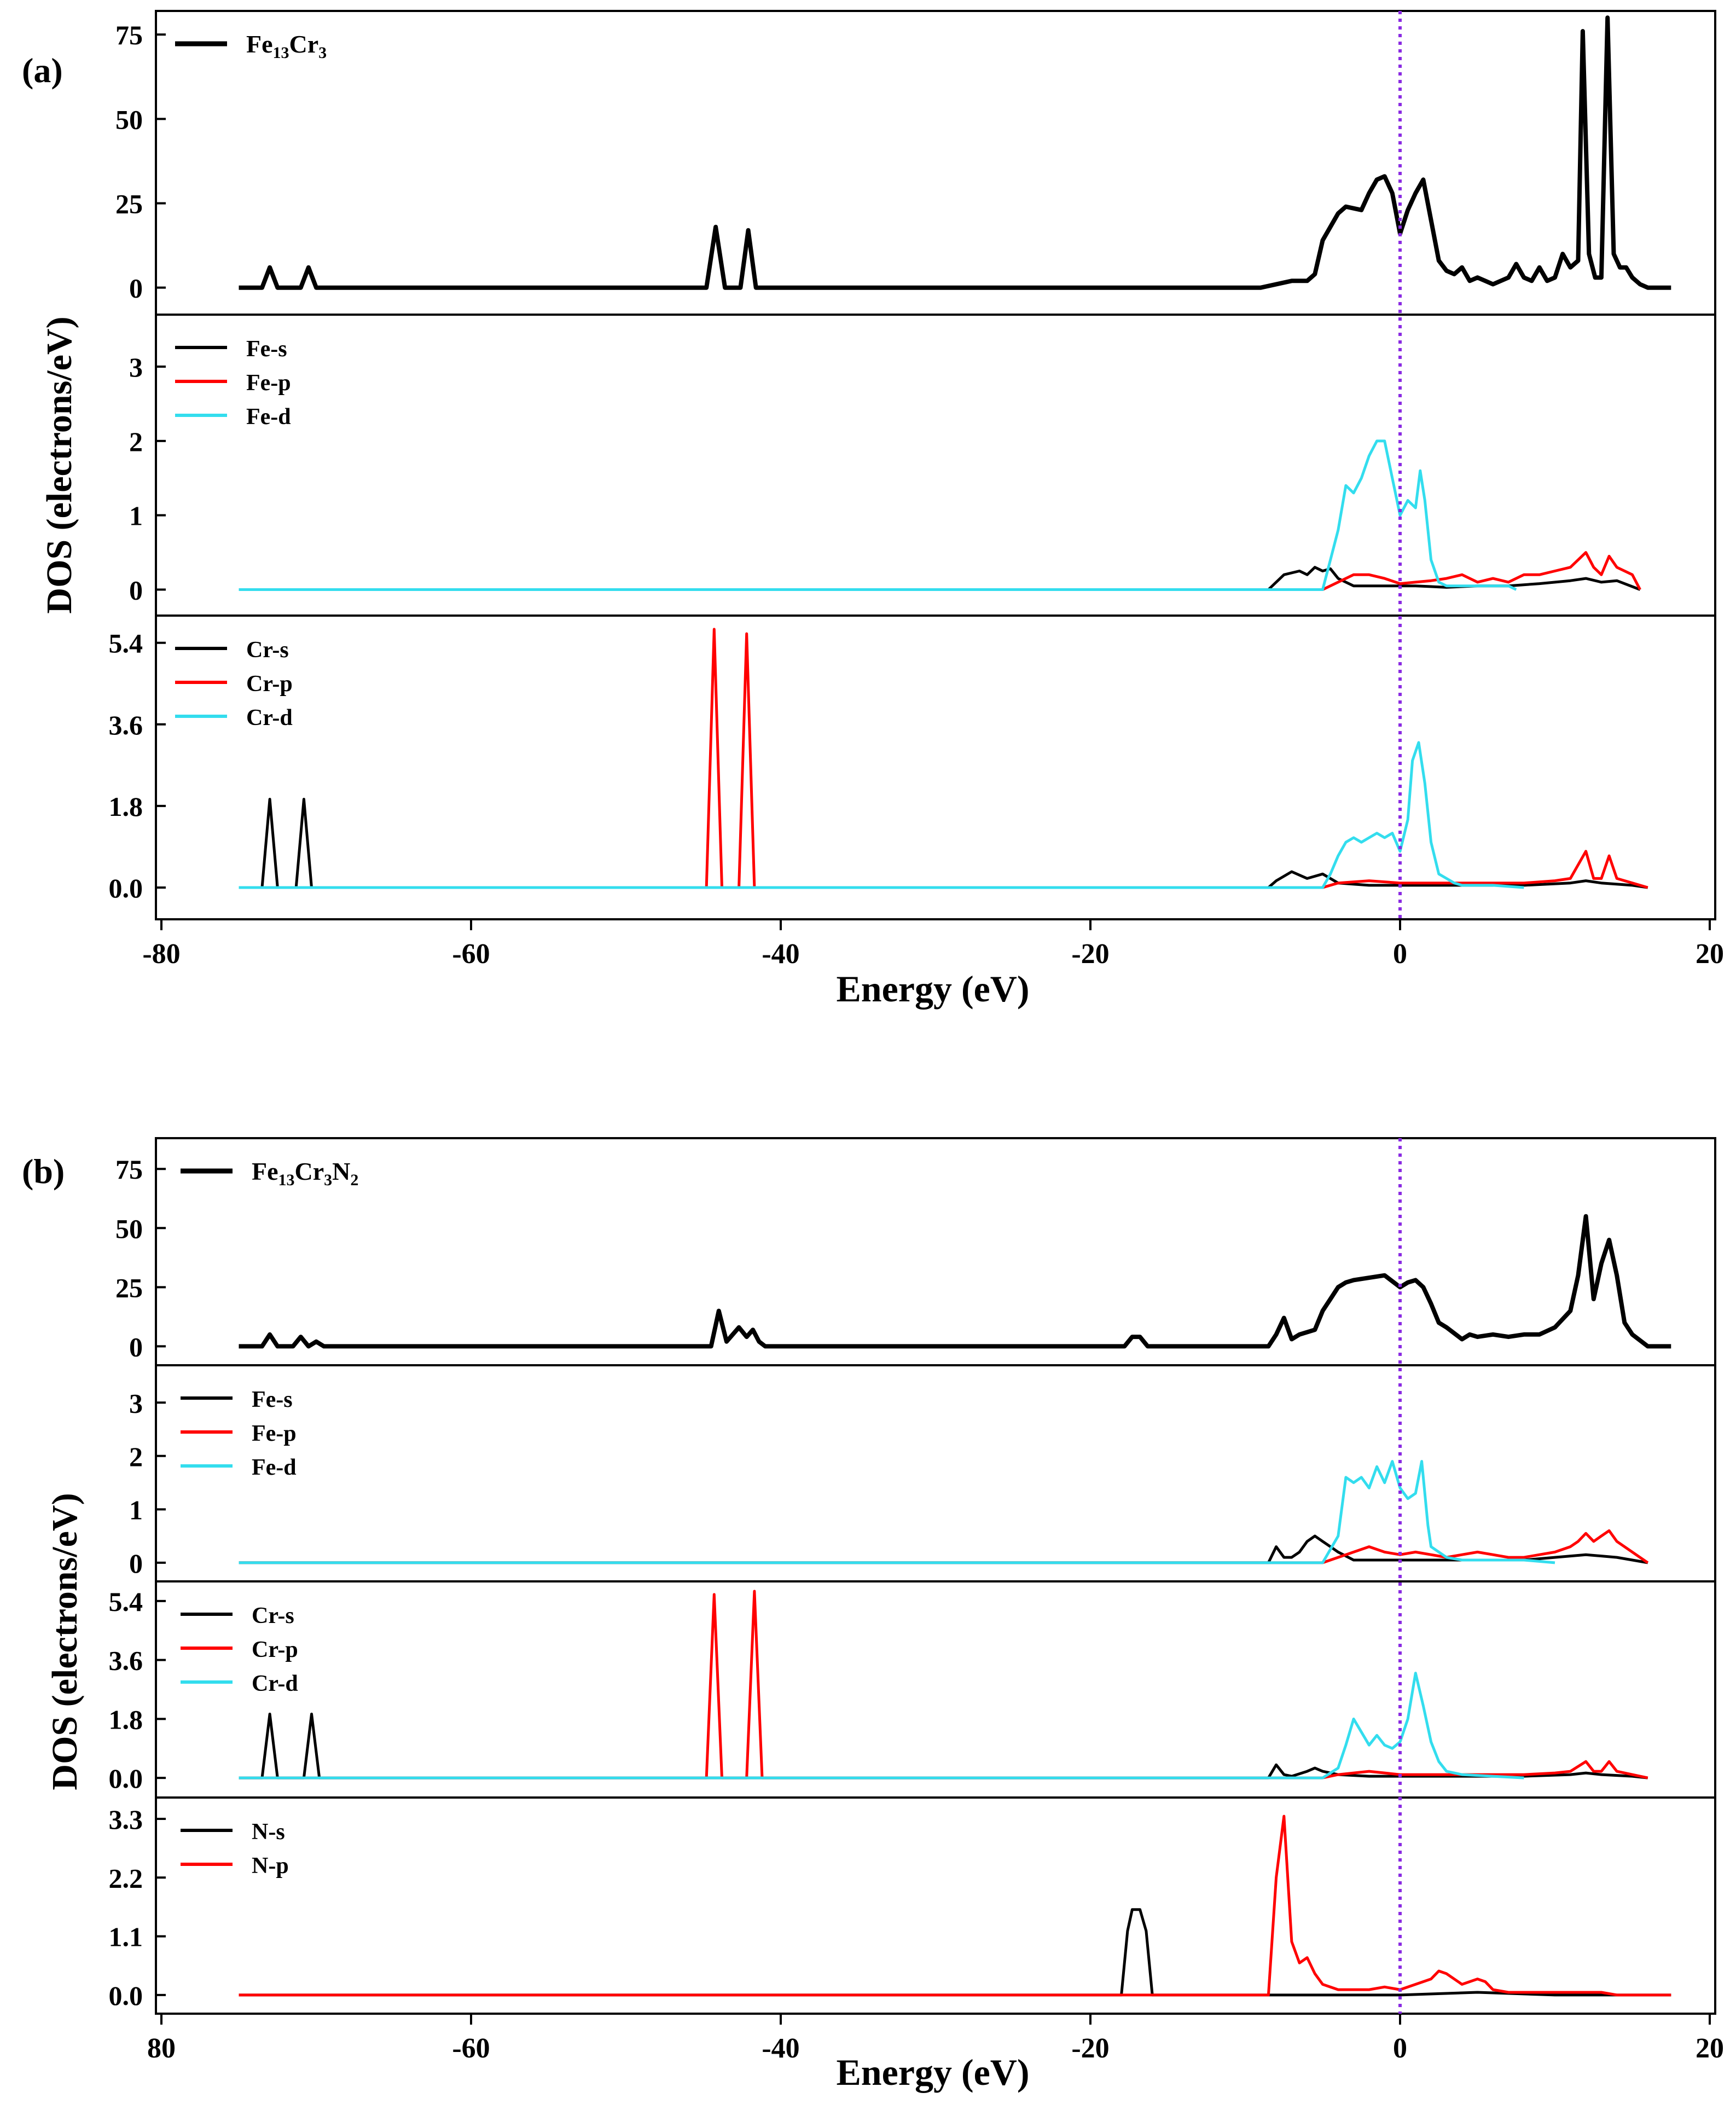 Image resolution: width=1736 pixels, height=2116 pixels. Describe the element at coordinates (955, 152) in the screenshot. I see `series-line-Fe13Cr3` at that location.